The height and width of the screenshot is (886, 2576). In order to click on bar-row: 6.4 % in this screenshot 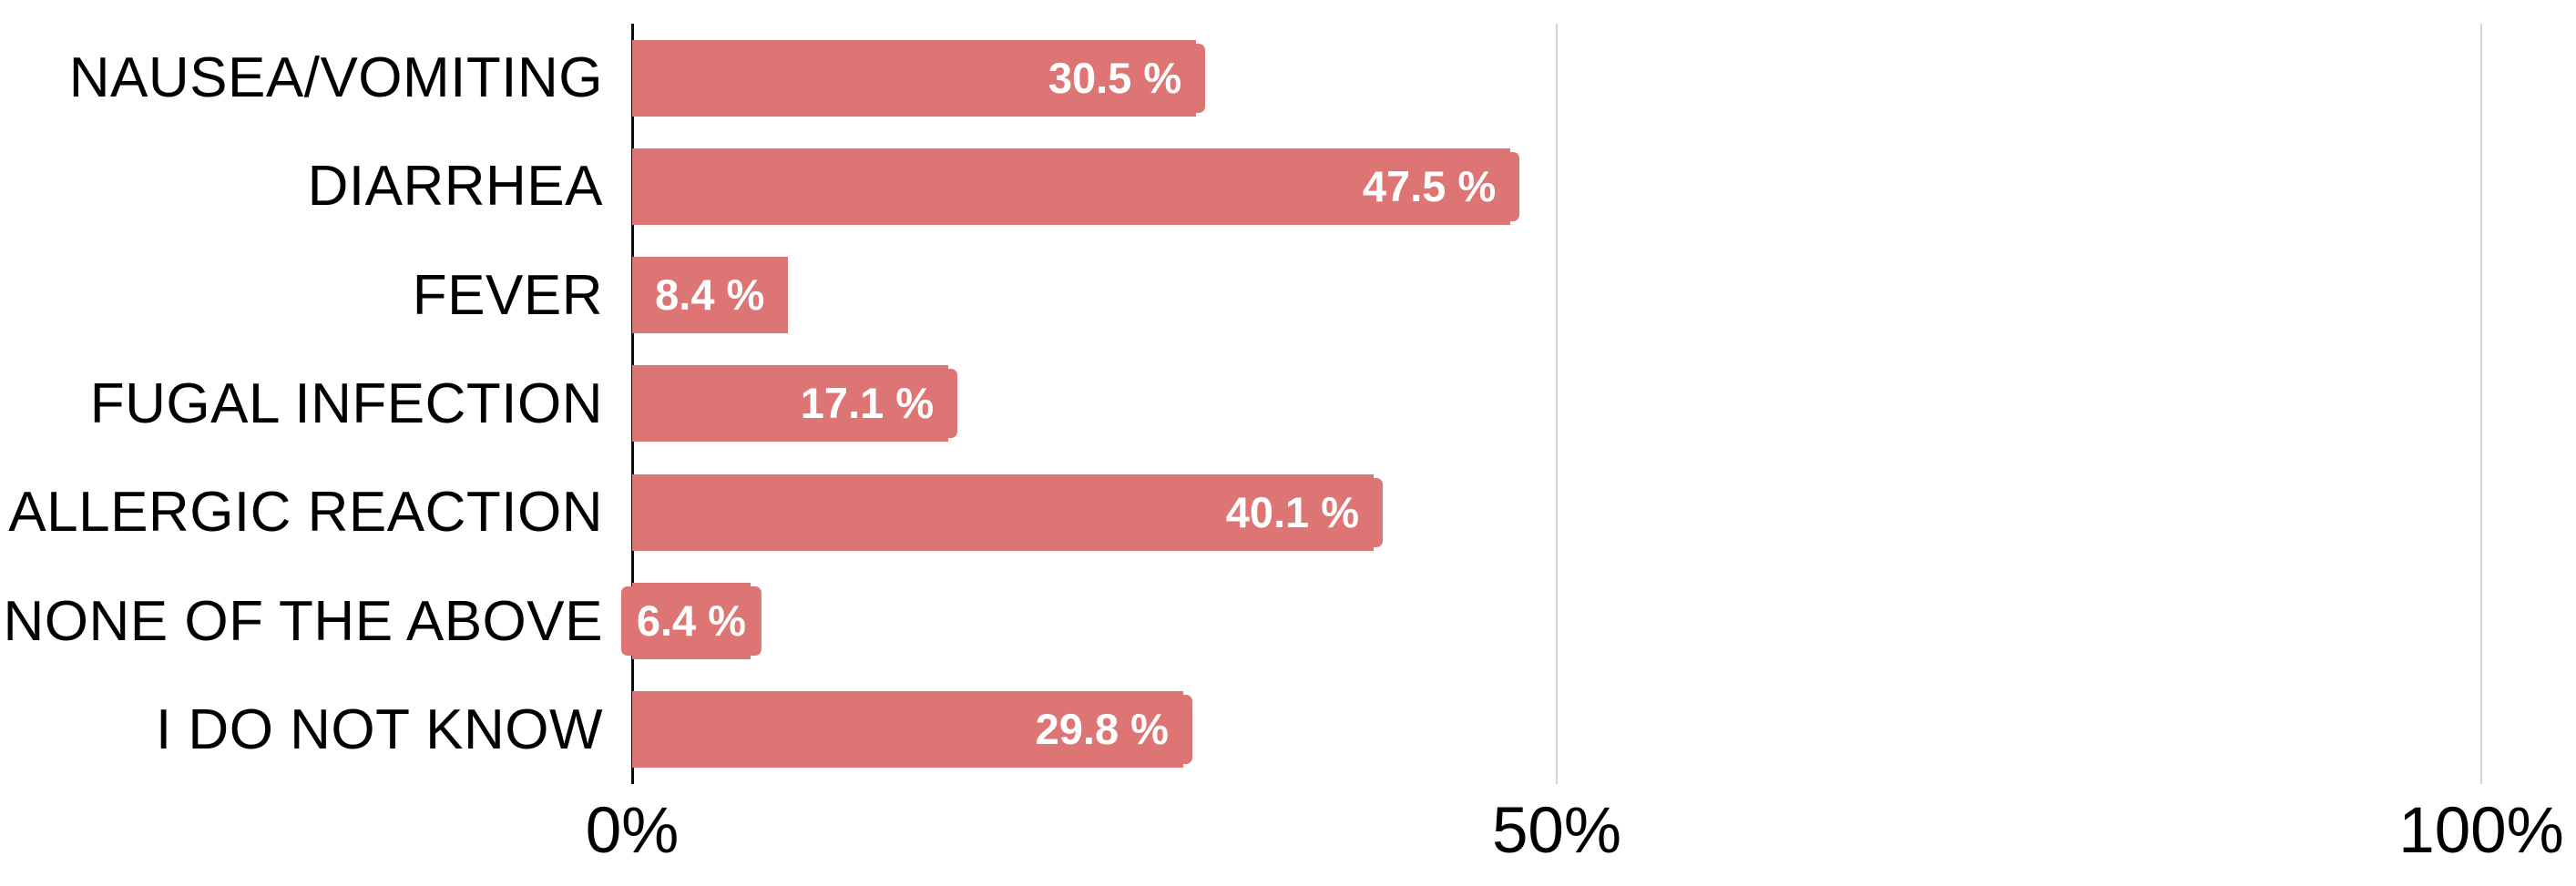, I will do `click(1550, 620)`.